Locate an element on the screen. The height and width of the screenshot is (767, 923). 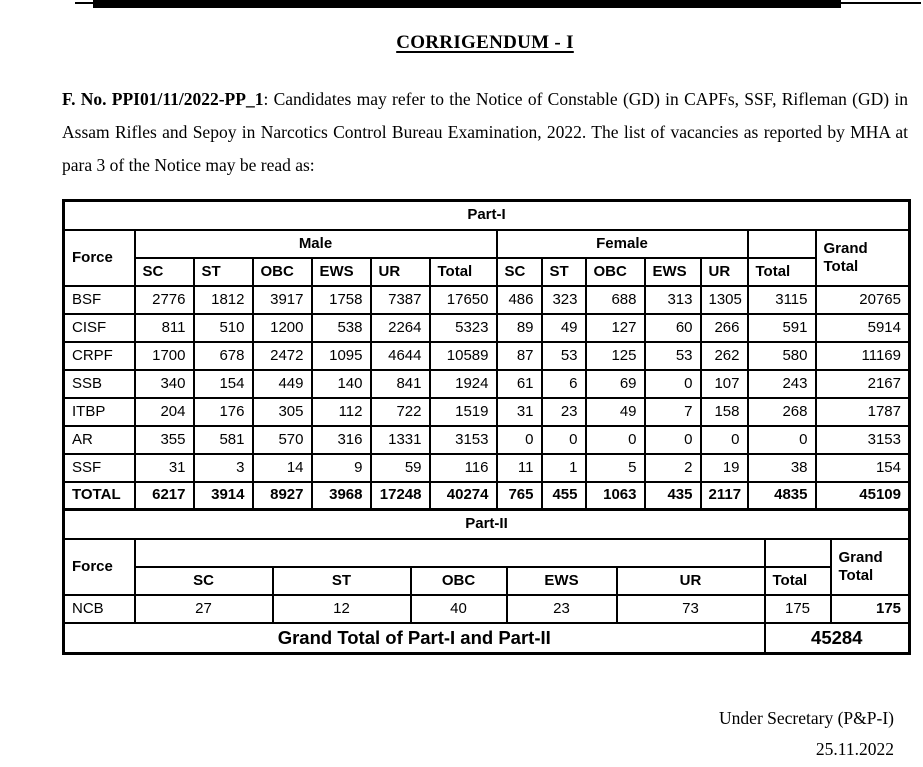
signature-date: 25.11.2022 is located at coordinates (854, 749).